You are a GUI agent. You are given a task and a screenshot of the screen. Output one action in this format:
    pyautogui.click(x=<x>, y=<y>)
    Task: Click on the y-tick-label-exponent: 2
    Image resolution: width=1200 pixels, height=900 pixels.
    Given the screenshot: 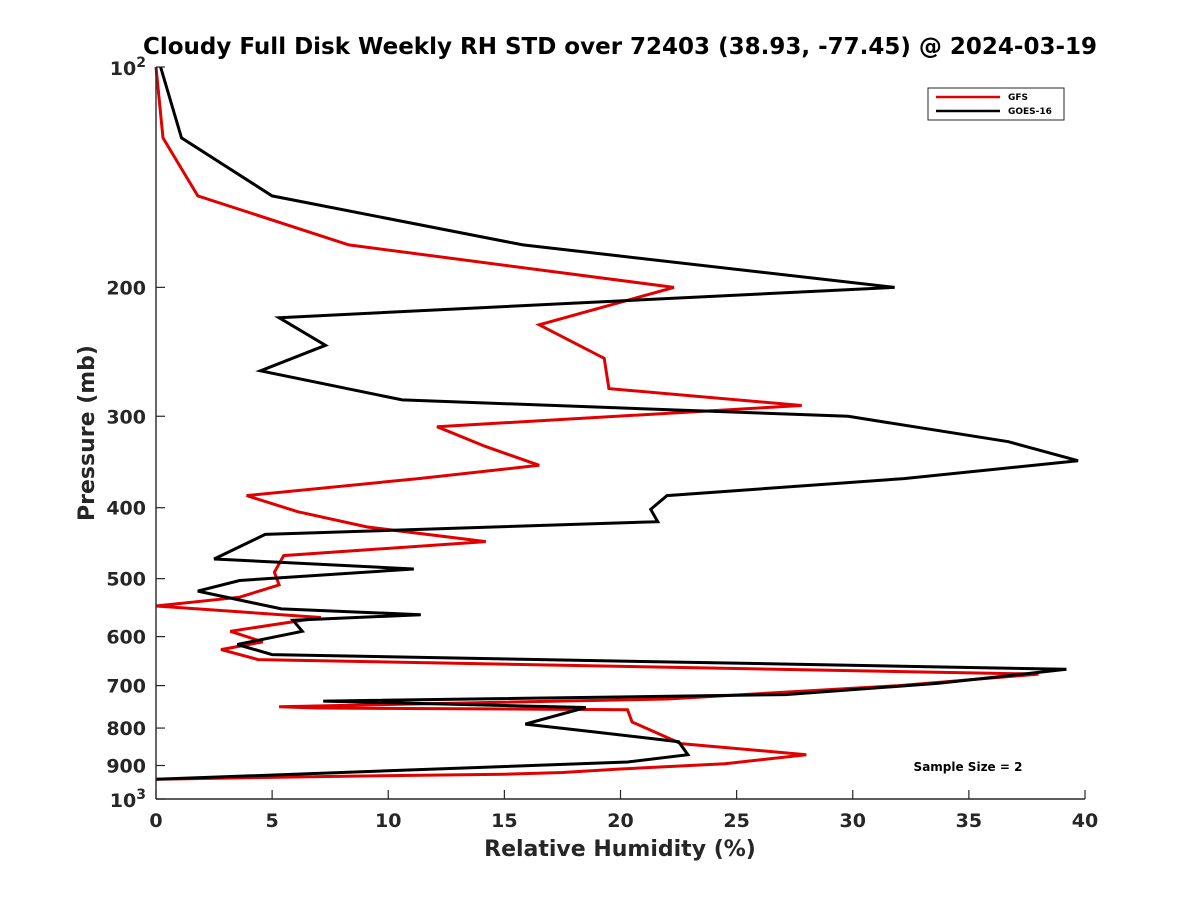 What is the action you would take?
    pyautogui.click(x=141, y=63)
    